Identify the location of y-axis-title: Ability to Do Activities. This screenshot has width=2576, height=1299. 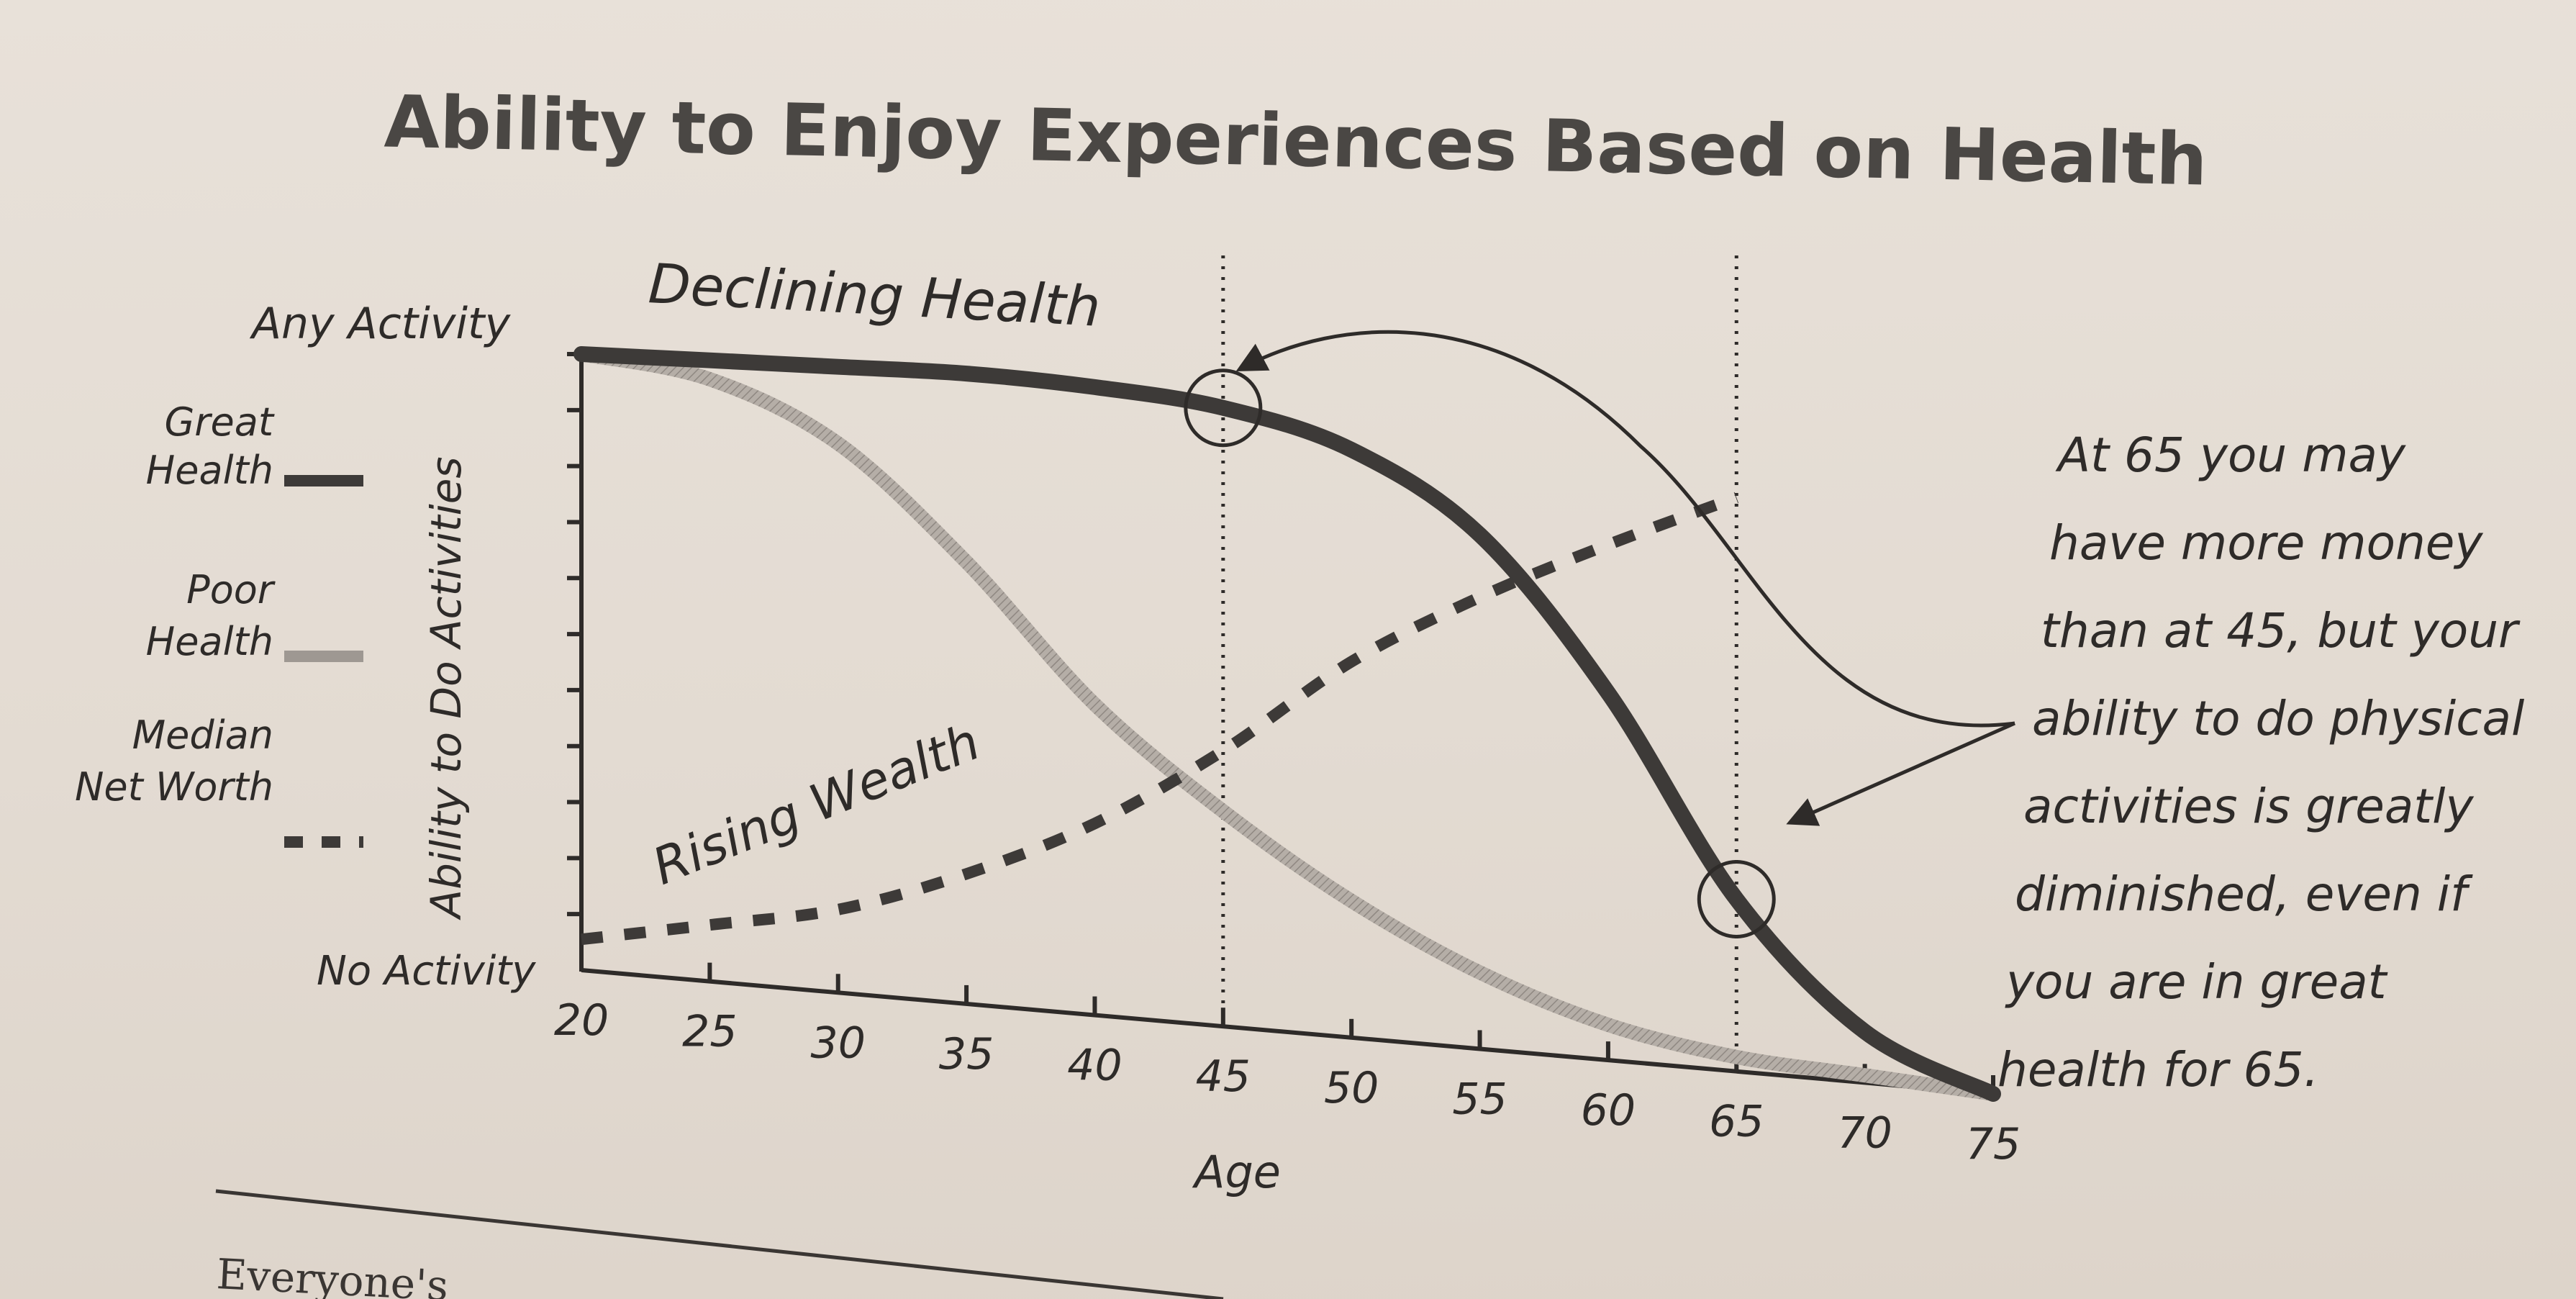
(447, 688).